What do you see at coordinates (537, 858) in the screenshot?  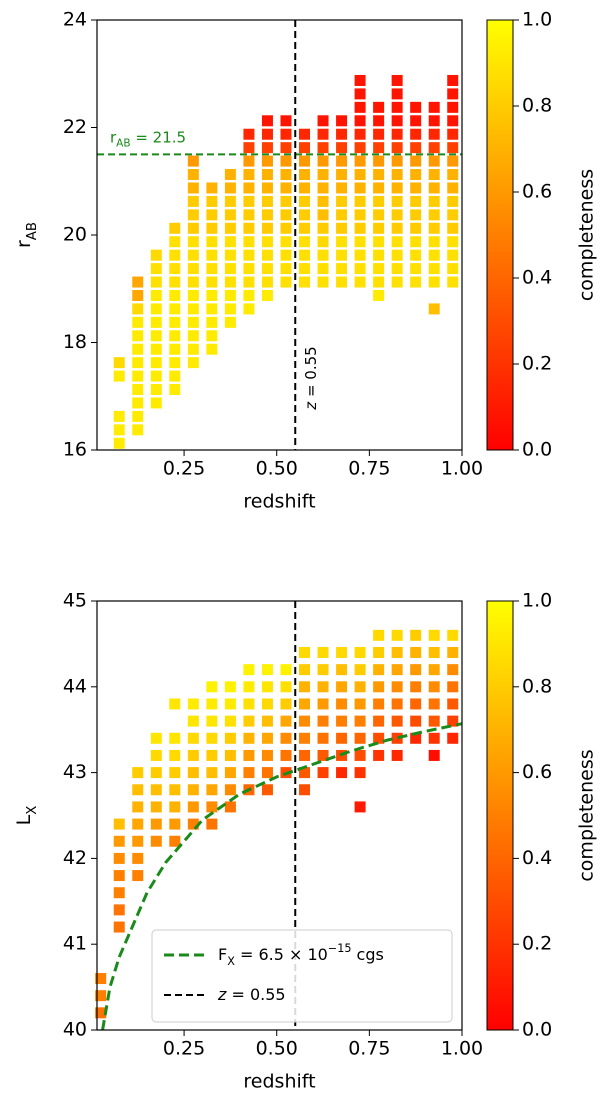 I see `colorbar-tick-label: 0.4` at bounding box center [537, 858].